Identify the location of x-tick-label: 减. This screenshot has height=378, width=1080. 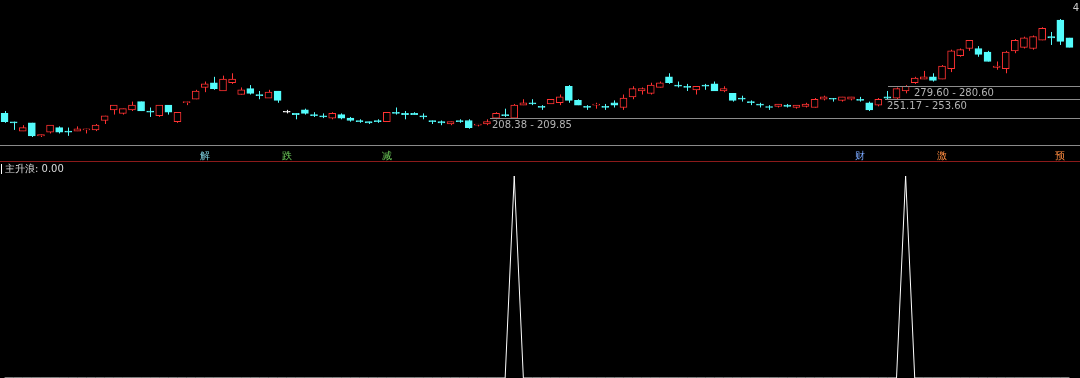
(386, 155).